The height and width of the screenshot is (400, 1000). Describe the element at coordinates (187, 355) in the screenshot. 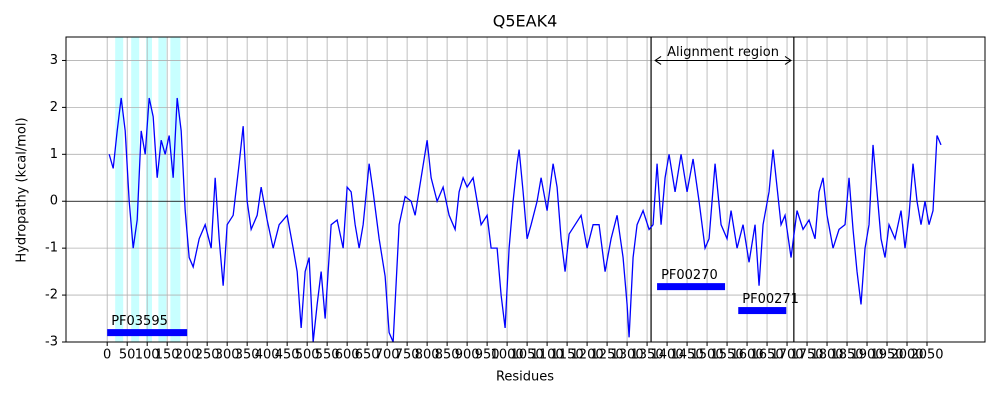

I see `x-tick-label: 200` at that location.